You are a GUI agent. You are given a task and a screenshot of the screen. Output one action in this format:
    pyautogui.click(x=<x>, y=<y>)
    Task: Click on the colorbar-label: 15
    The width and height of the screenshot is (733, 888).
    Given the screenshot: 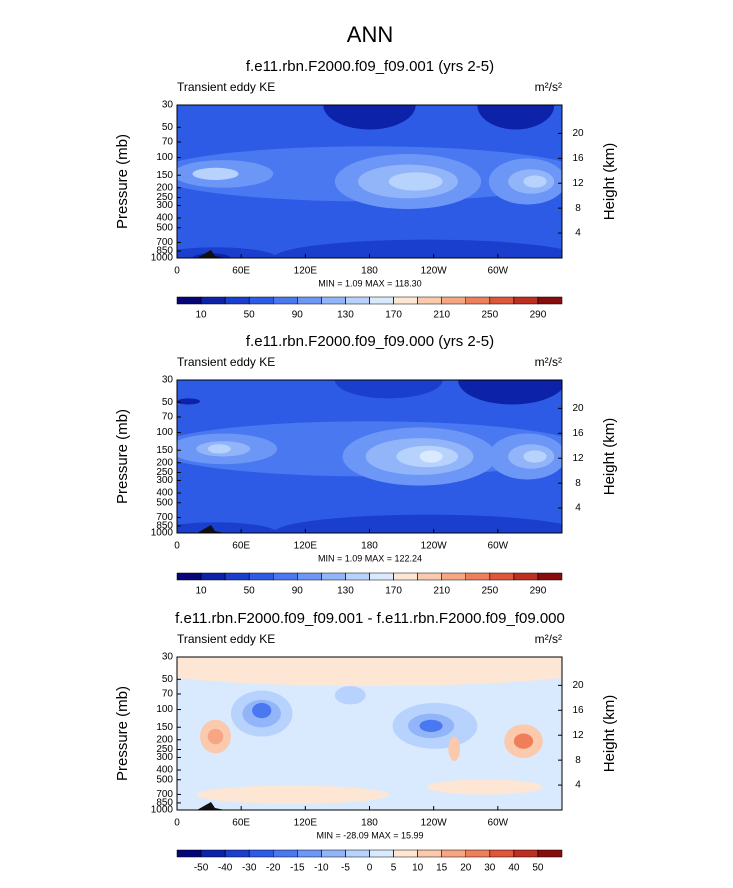 What is the action you would take?
    pyautogui.click(x=442, y=868)
    